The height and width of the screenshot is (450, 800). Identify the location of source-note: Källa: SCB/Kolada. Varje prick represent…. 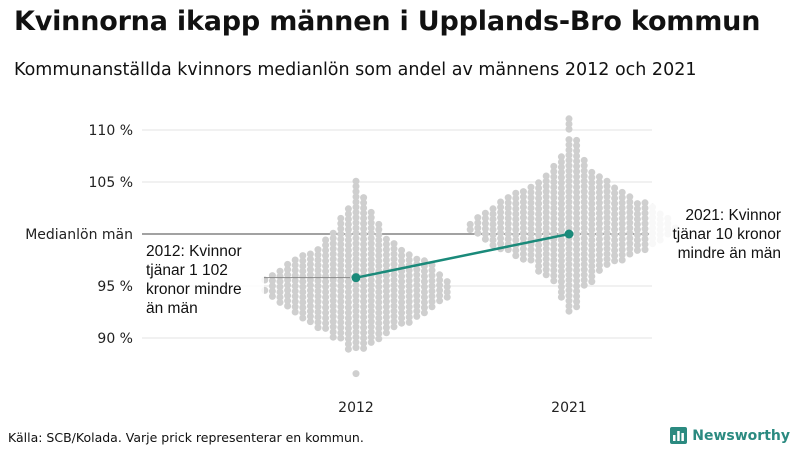
(186, 437).